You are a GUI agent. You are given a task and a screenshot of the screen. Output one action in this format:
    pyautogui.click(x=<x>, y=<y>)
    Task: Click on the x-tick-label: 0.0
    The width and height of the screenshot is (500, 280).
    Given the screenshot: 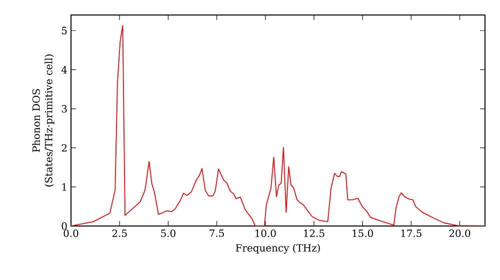 What is the action you would take?
    pyautogui.click(x=71, y=234)
    